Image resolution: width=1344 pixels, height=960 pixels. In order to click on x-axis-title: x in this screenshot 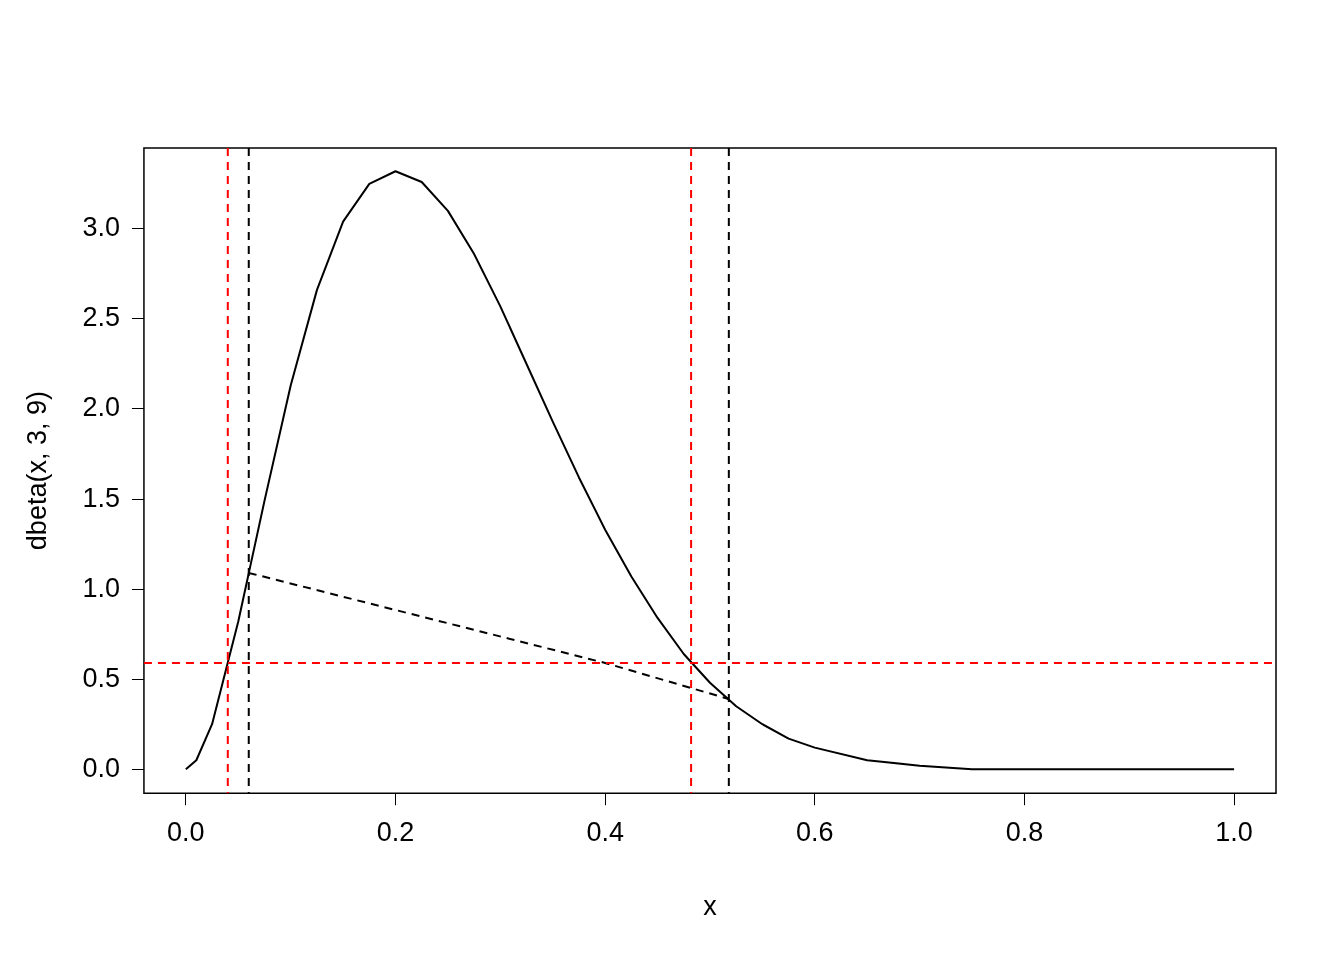, I will do `click(710, 906)`.